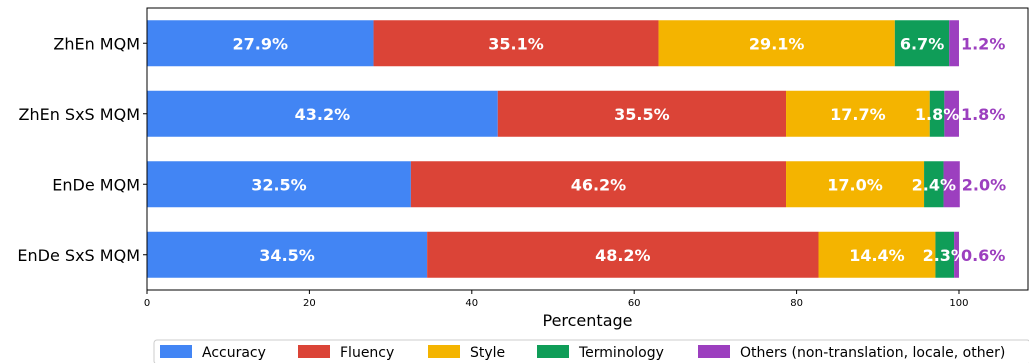  I want to click on data-label-3-3: 2.3%, so click(945, 255).